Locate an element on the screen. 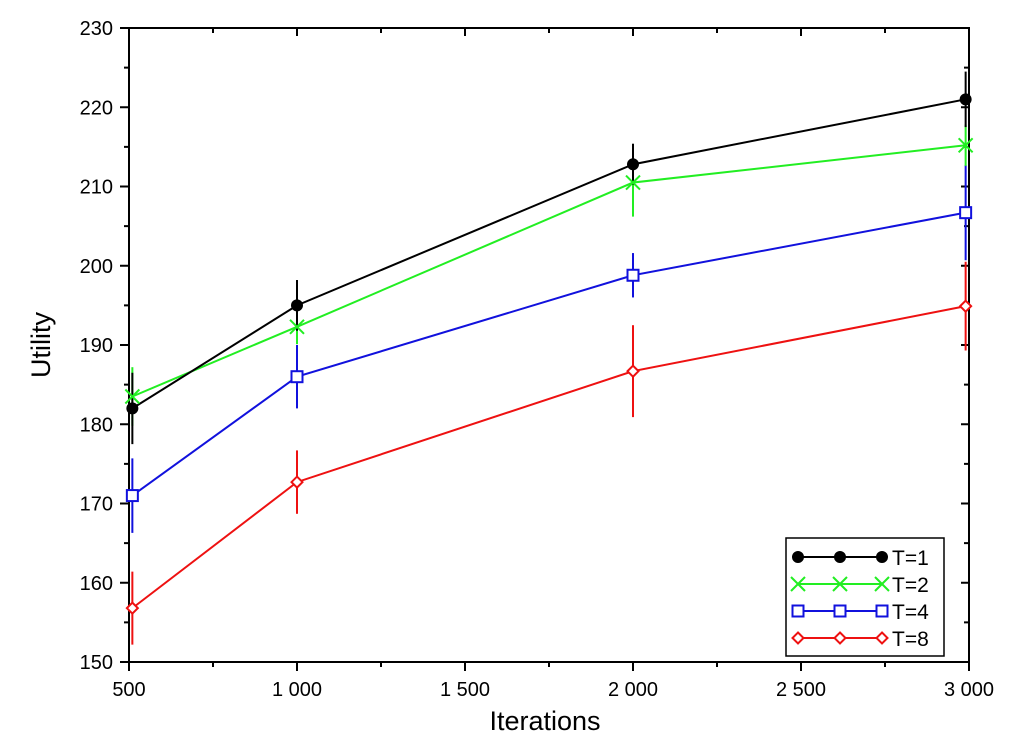 The image size is (1024, 749). legend-entry-t4: T=4 is located at coordinates (860, 612).